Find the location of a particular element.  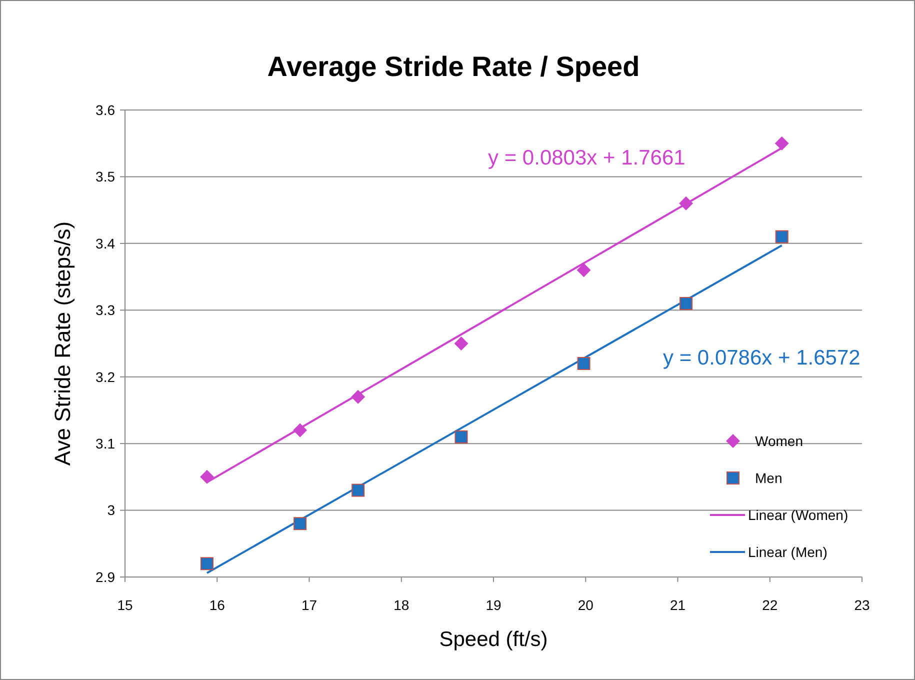

x-tick-label: 17 is located at coordinates (309, 605).